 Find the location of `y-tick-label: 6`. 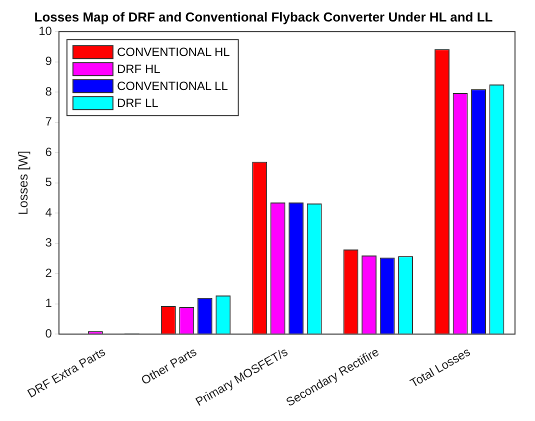

y-tick-label: 6 is located at coordinates (48, 151).